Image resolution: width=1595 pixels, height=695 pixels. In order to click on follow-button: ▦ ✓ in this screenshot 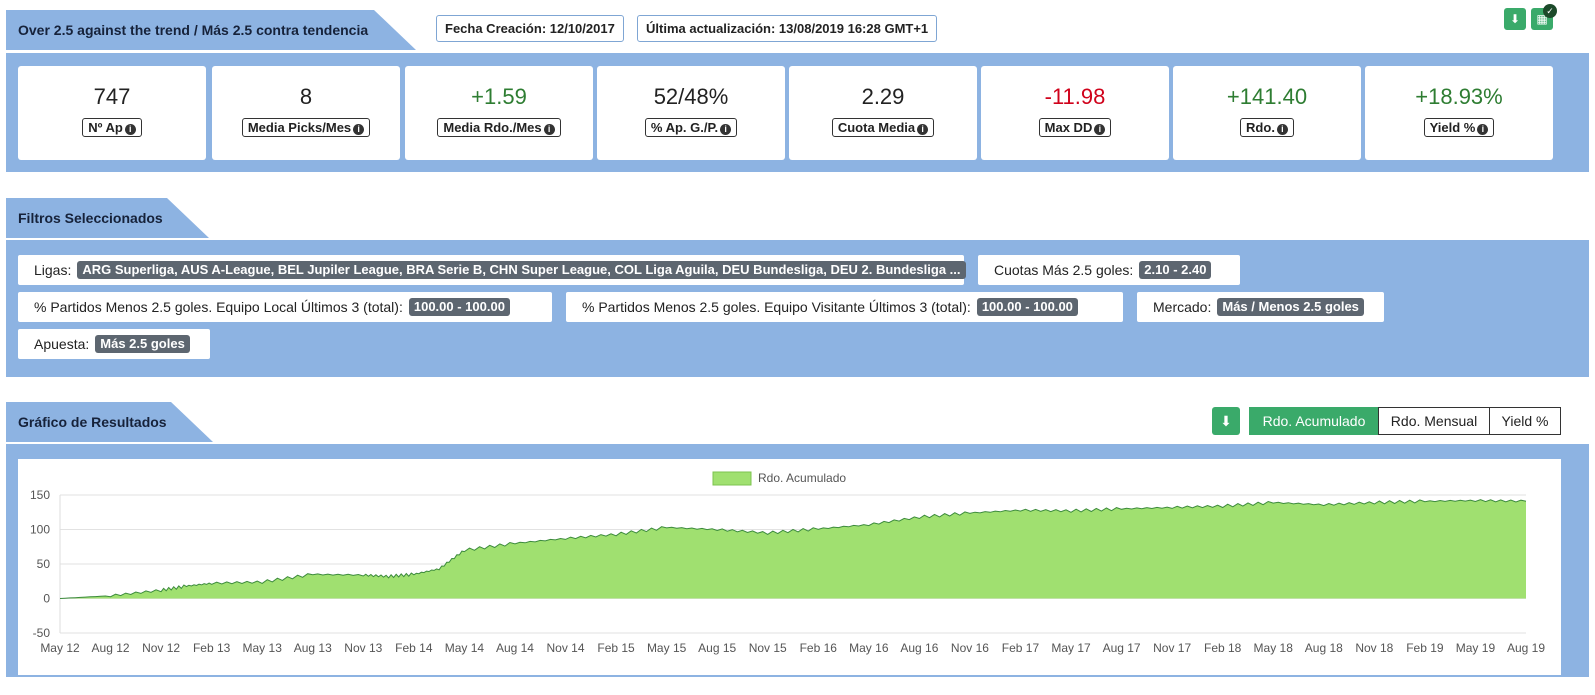, I will do `click(1544, 17)`.